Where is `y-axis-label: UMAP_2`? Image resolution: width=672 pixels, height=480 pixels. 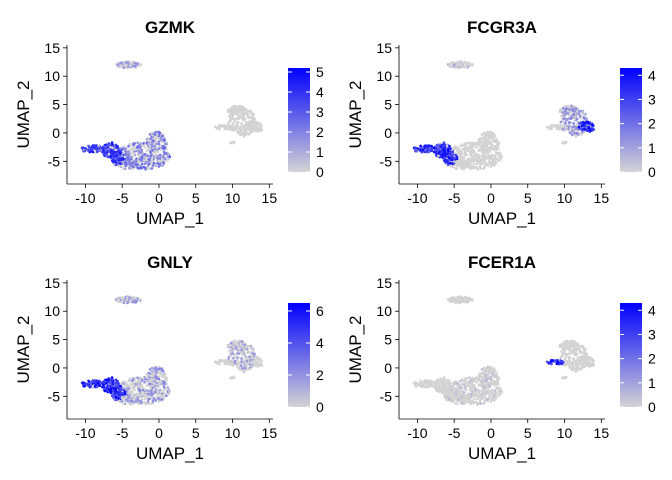
y-axis-label: UMAP_2 is located at coordinates (23, 349).